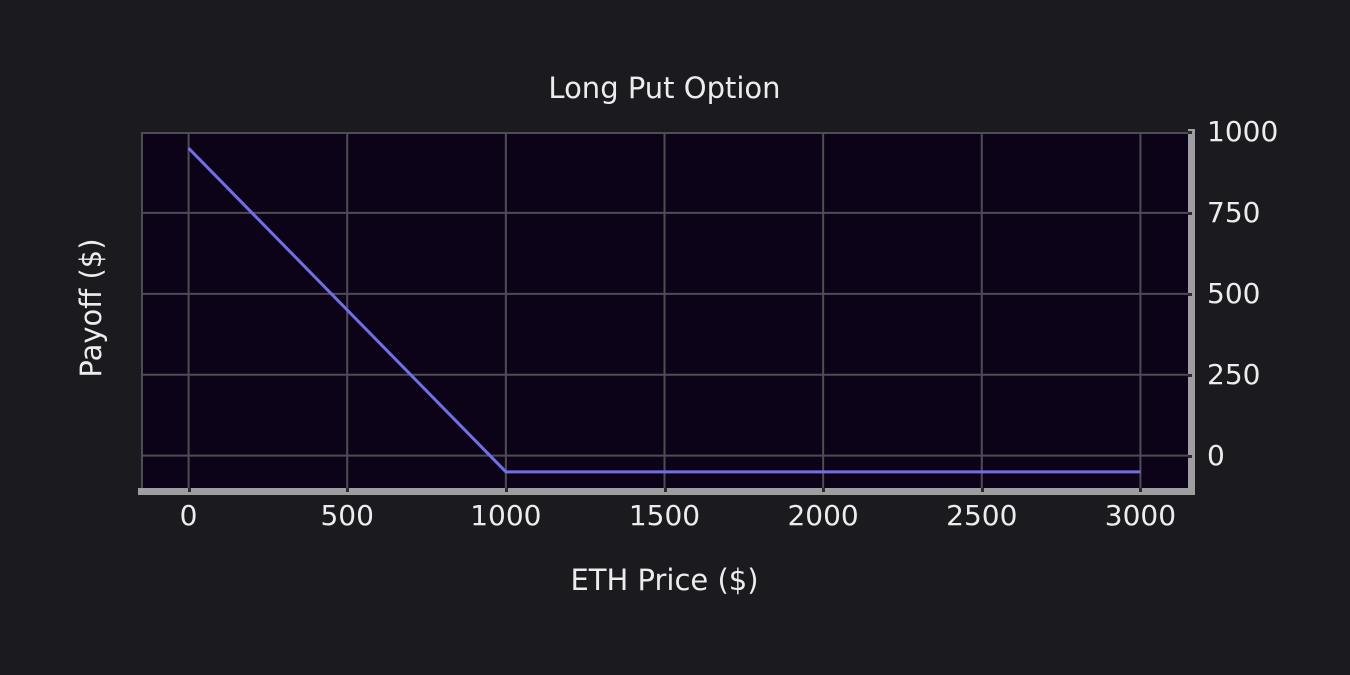 This screenshot has height=675, width=1350. What do you see at coordinates (1243, 131) in the screenshot?
I see `y-tick-label: 1000` at bounding box center [1243, 131].